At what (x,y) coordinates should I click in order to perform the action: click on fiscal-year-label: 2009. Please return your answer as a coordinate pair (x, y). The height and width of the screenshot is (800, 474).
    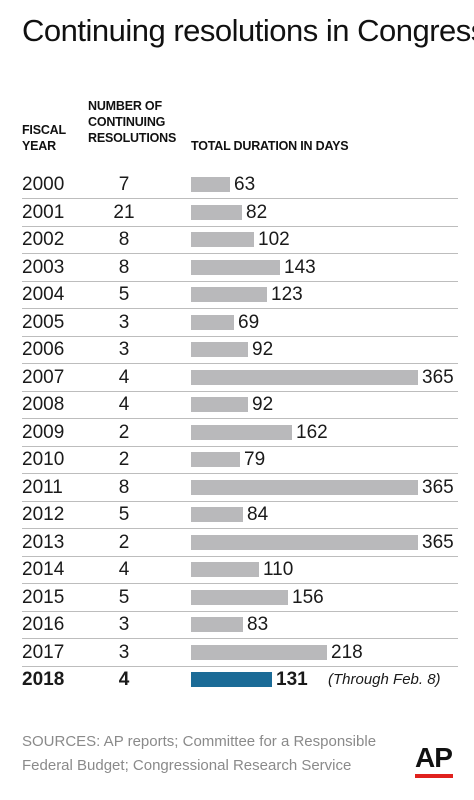
    Looking at the image, I should click on (43, 432).